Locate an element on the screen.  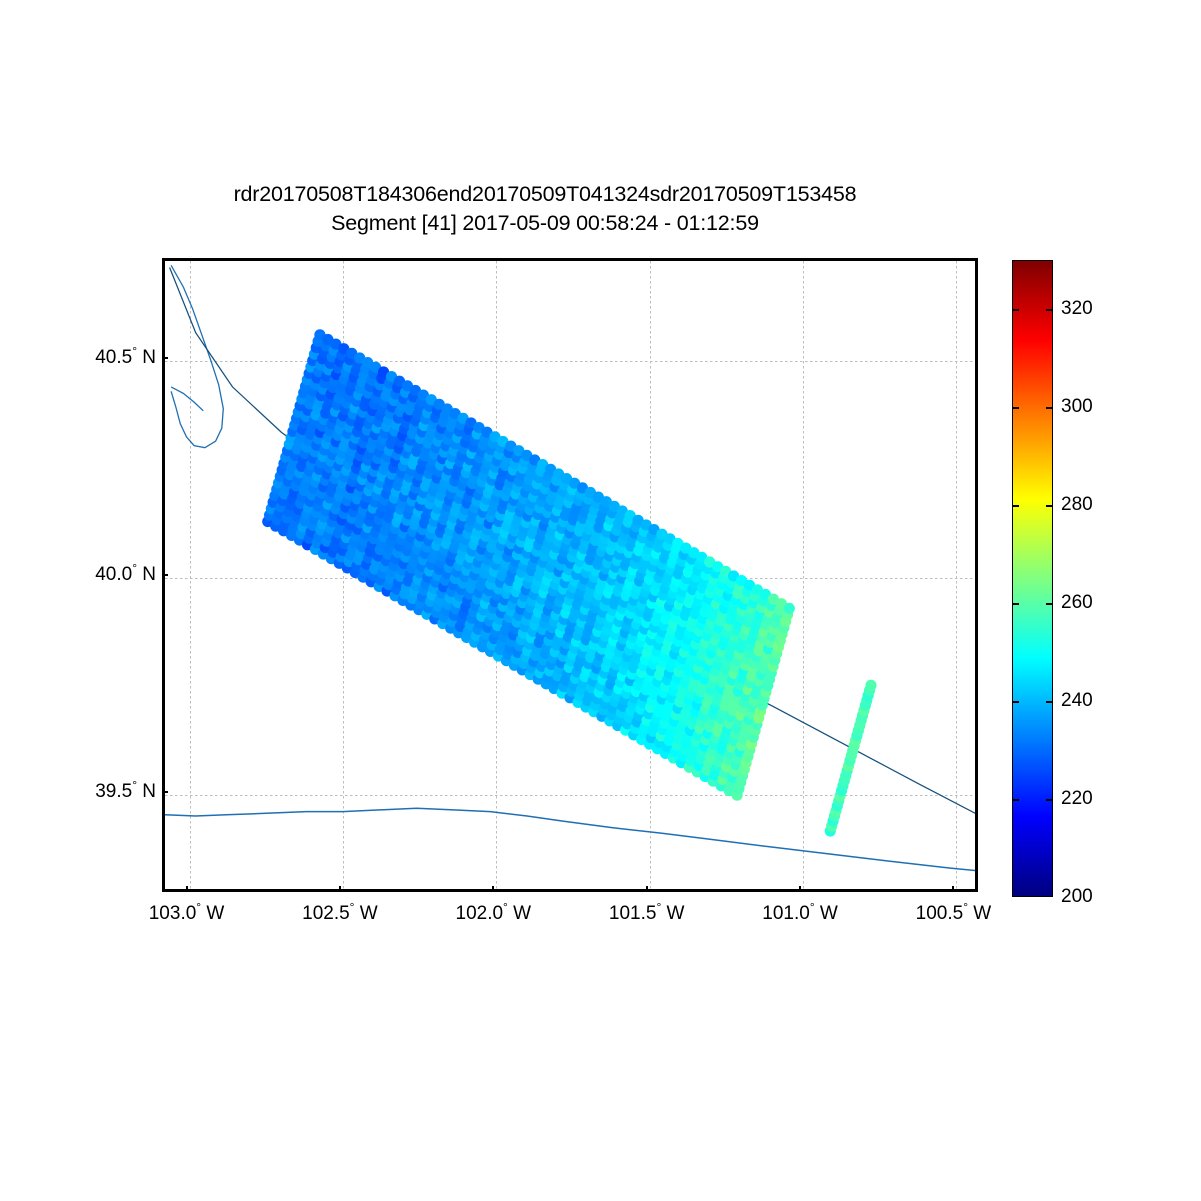
x-tick-label-5: 100.5° W is located at coordinates (953, 911).